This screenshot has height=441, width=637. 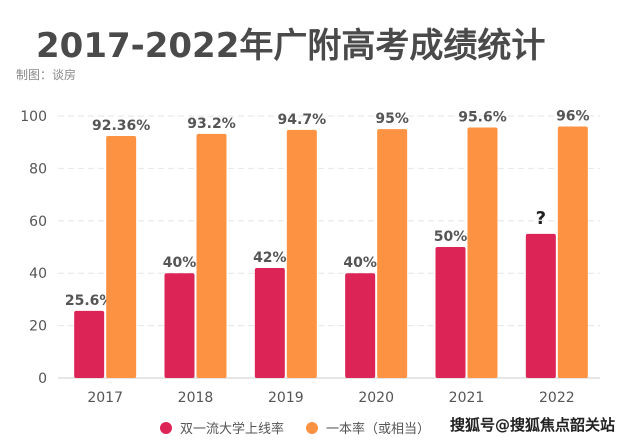 I want to click on bar-double-first-class-2022, so click(x=540, y=305).